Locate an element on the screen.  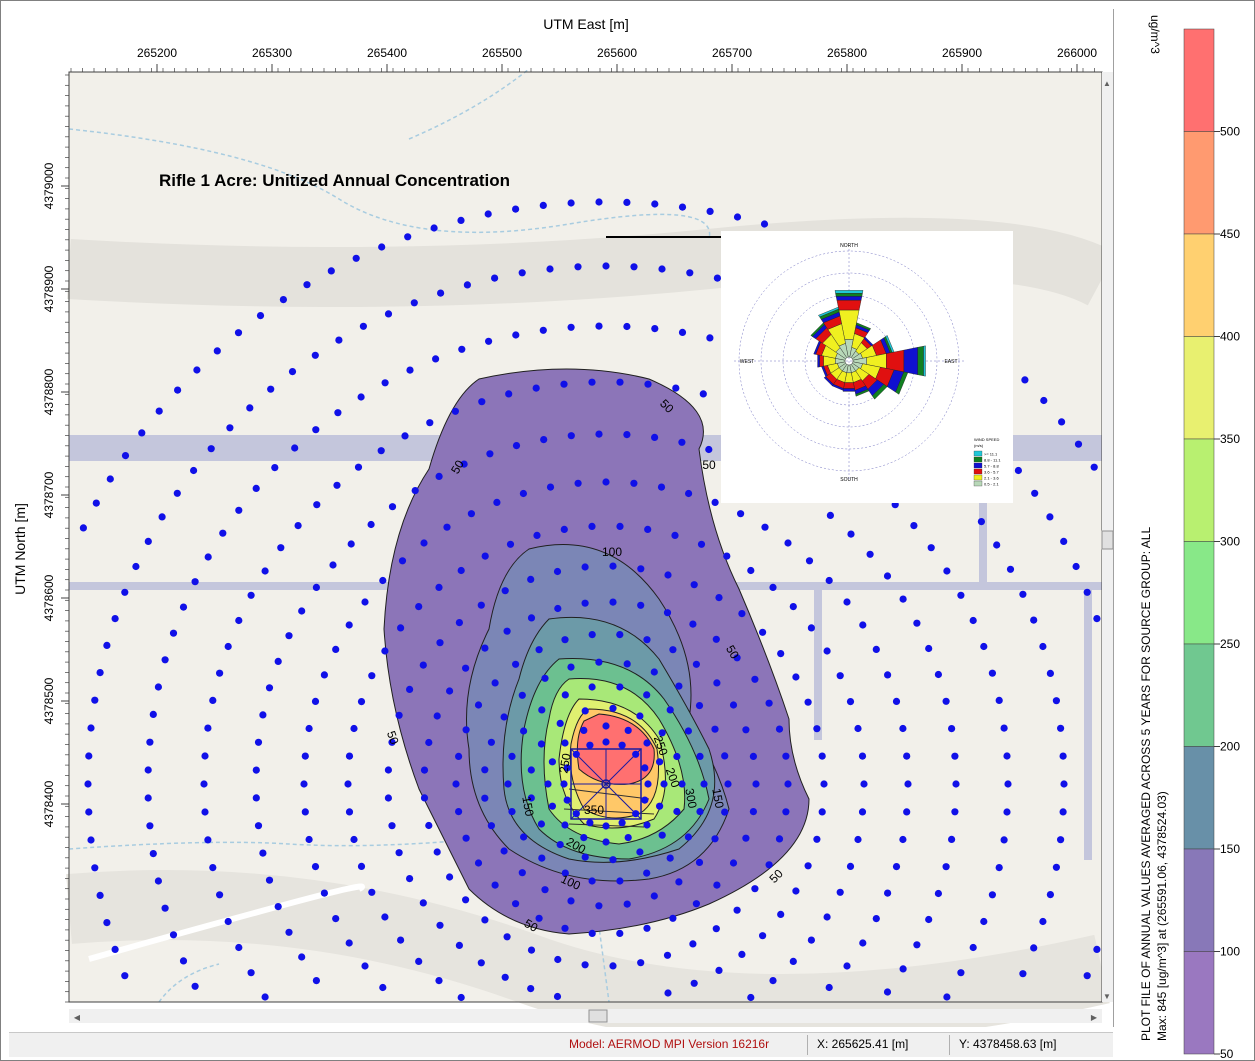
horizontal-scrollbar-thumb is located at coordinates (598, 1016).